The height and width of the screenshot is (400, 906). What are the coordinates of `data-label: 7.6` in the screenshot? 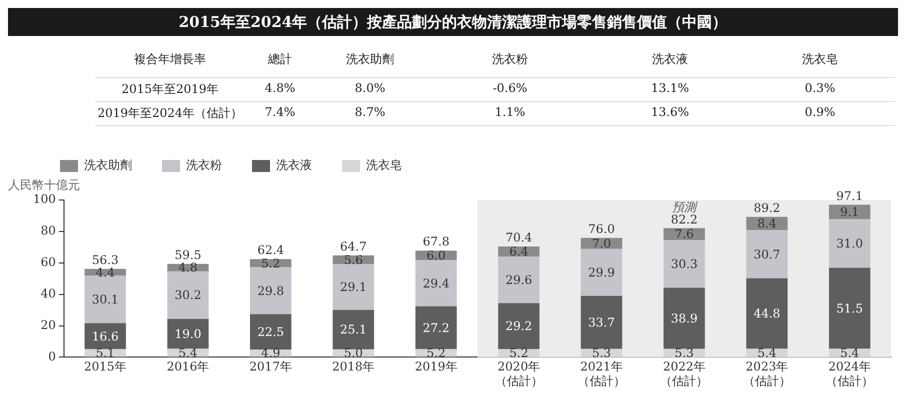 It's located at (684, 234).